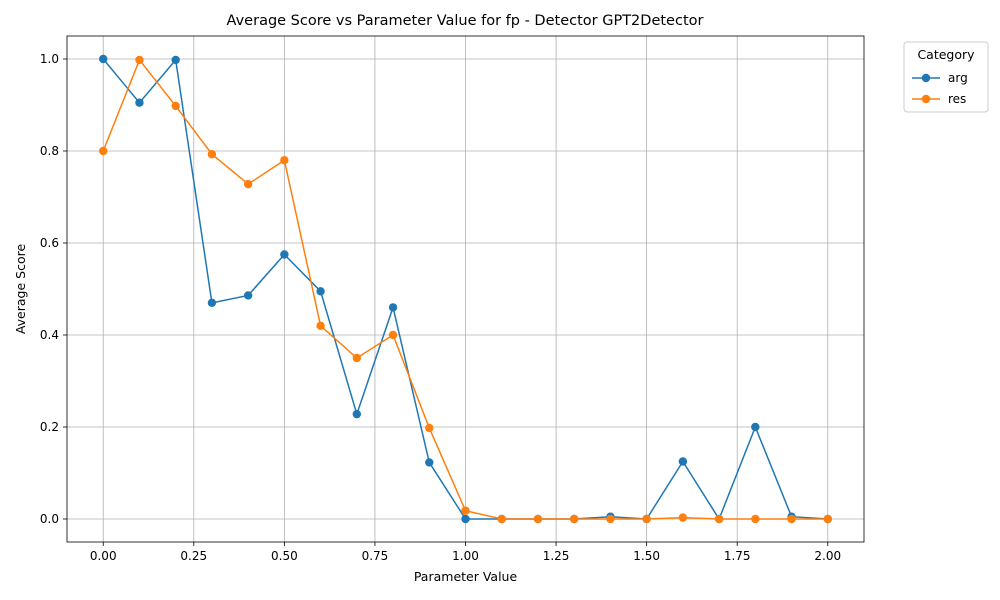 The height and width of the screenshot is (600, 1000). What do you see at coordinates (957, 99) in the screenshot?
I see `legend-entry-res: res` at bounding box center [957, 99].